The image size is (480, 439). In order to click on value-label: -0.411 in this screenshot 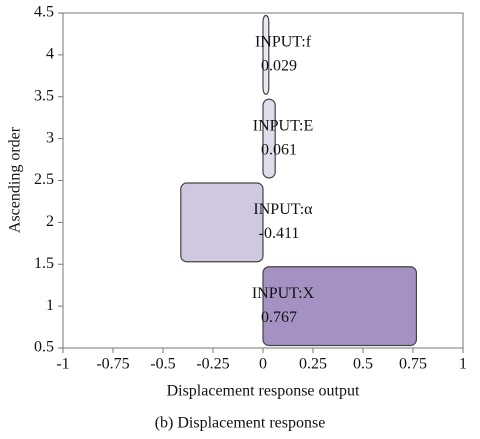, I will do `click(279, 233)`.